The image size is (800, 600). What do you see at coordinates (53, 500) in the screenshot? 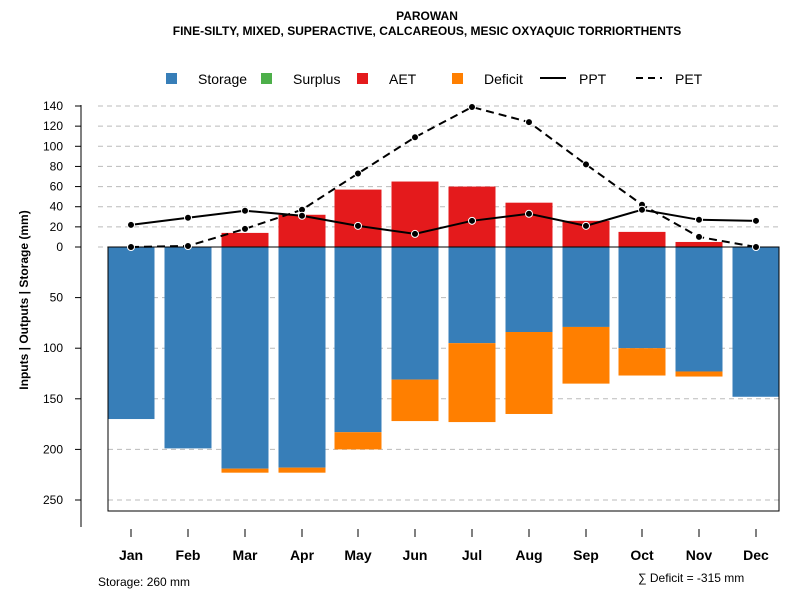
I see `y-tick-label: 250` at bounding box center [53, 500].